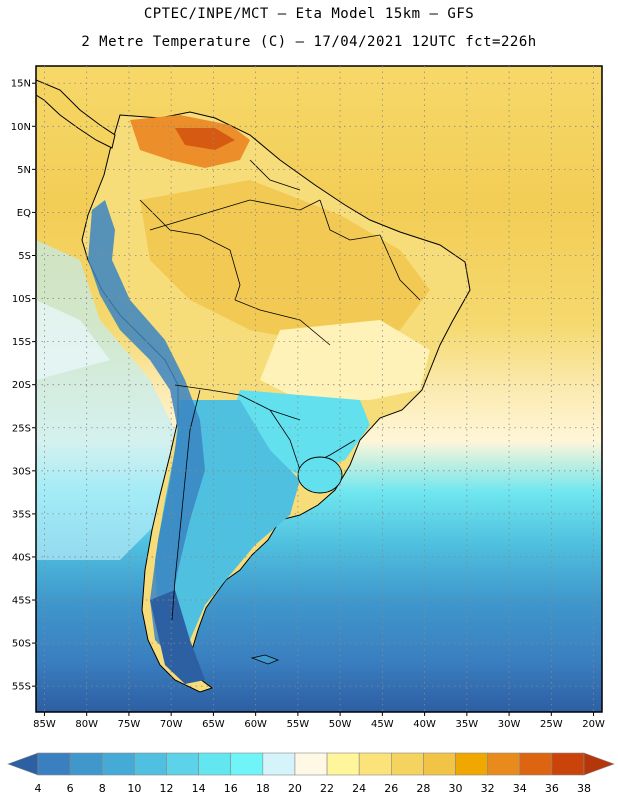 The height and width of the screenshot is (800, 618). What do you see at coordinates (44, 724) in the screenshot?
I see `lon-tick-label: 85W` at bounding box center [44, 724].